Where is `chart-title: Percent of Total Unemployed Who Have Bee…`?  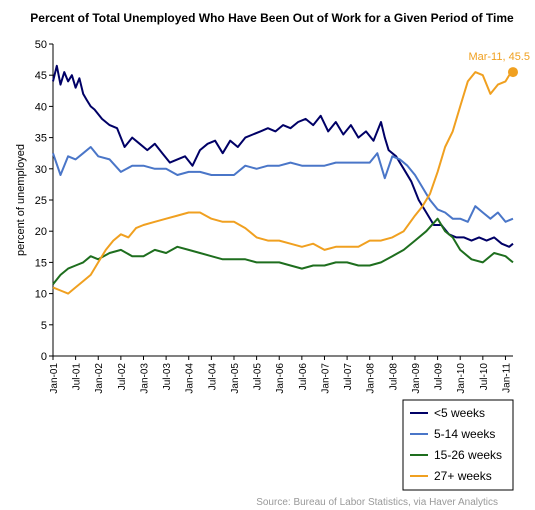
chart-title: Percent of Total Unemployed Who Have Bee… is located at coordinates (272, 18).